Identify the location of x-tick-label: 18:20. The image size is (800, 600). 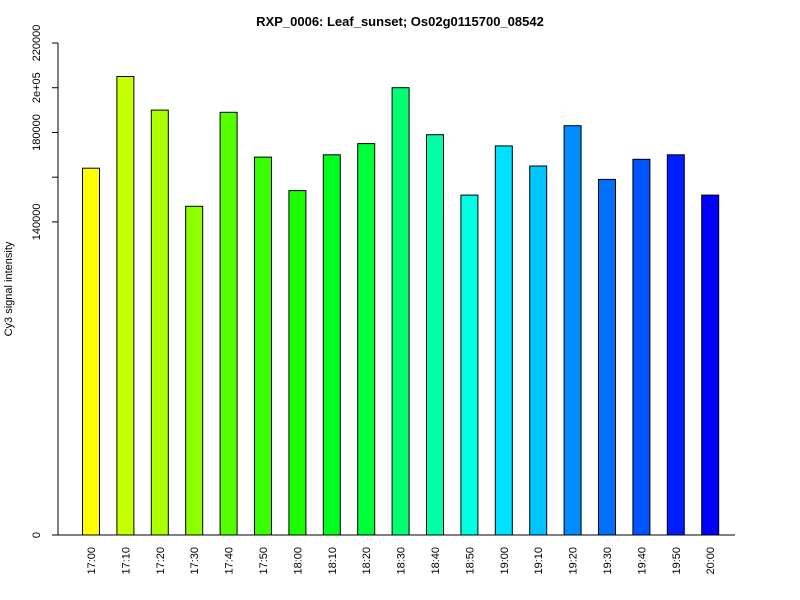
(367, 561).